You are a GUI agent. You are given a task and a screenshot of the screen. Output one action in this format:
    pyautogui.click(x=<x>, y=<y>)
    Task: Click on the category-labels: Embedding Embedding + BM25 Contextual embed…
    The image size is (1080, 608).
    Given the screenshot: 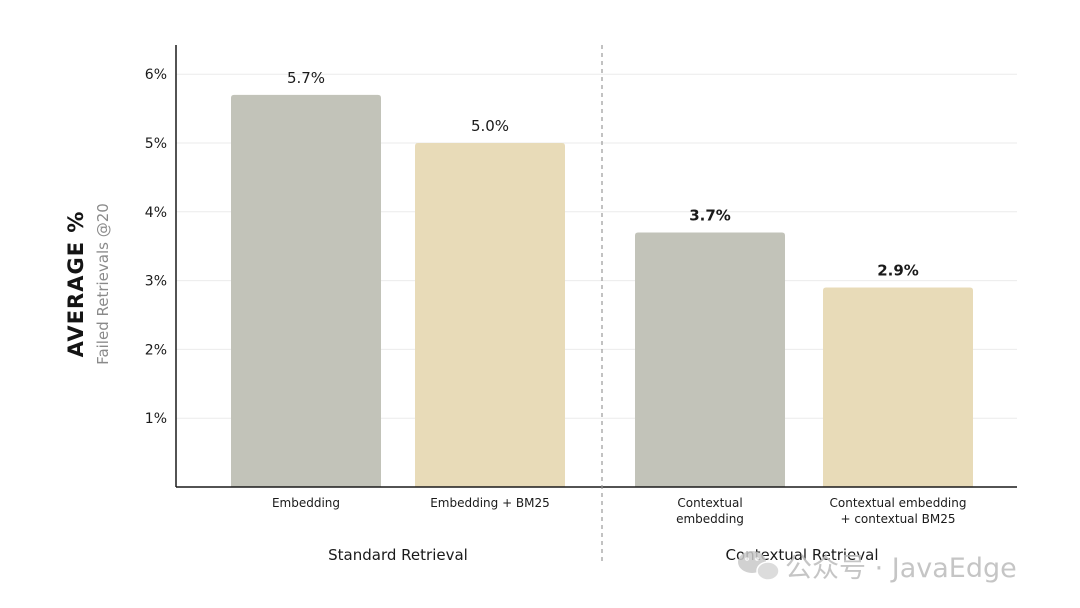 What is the action you would take?
    pyautogui.click(x=619, y=511)
    